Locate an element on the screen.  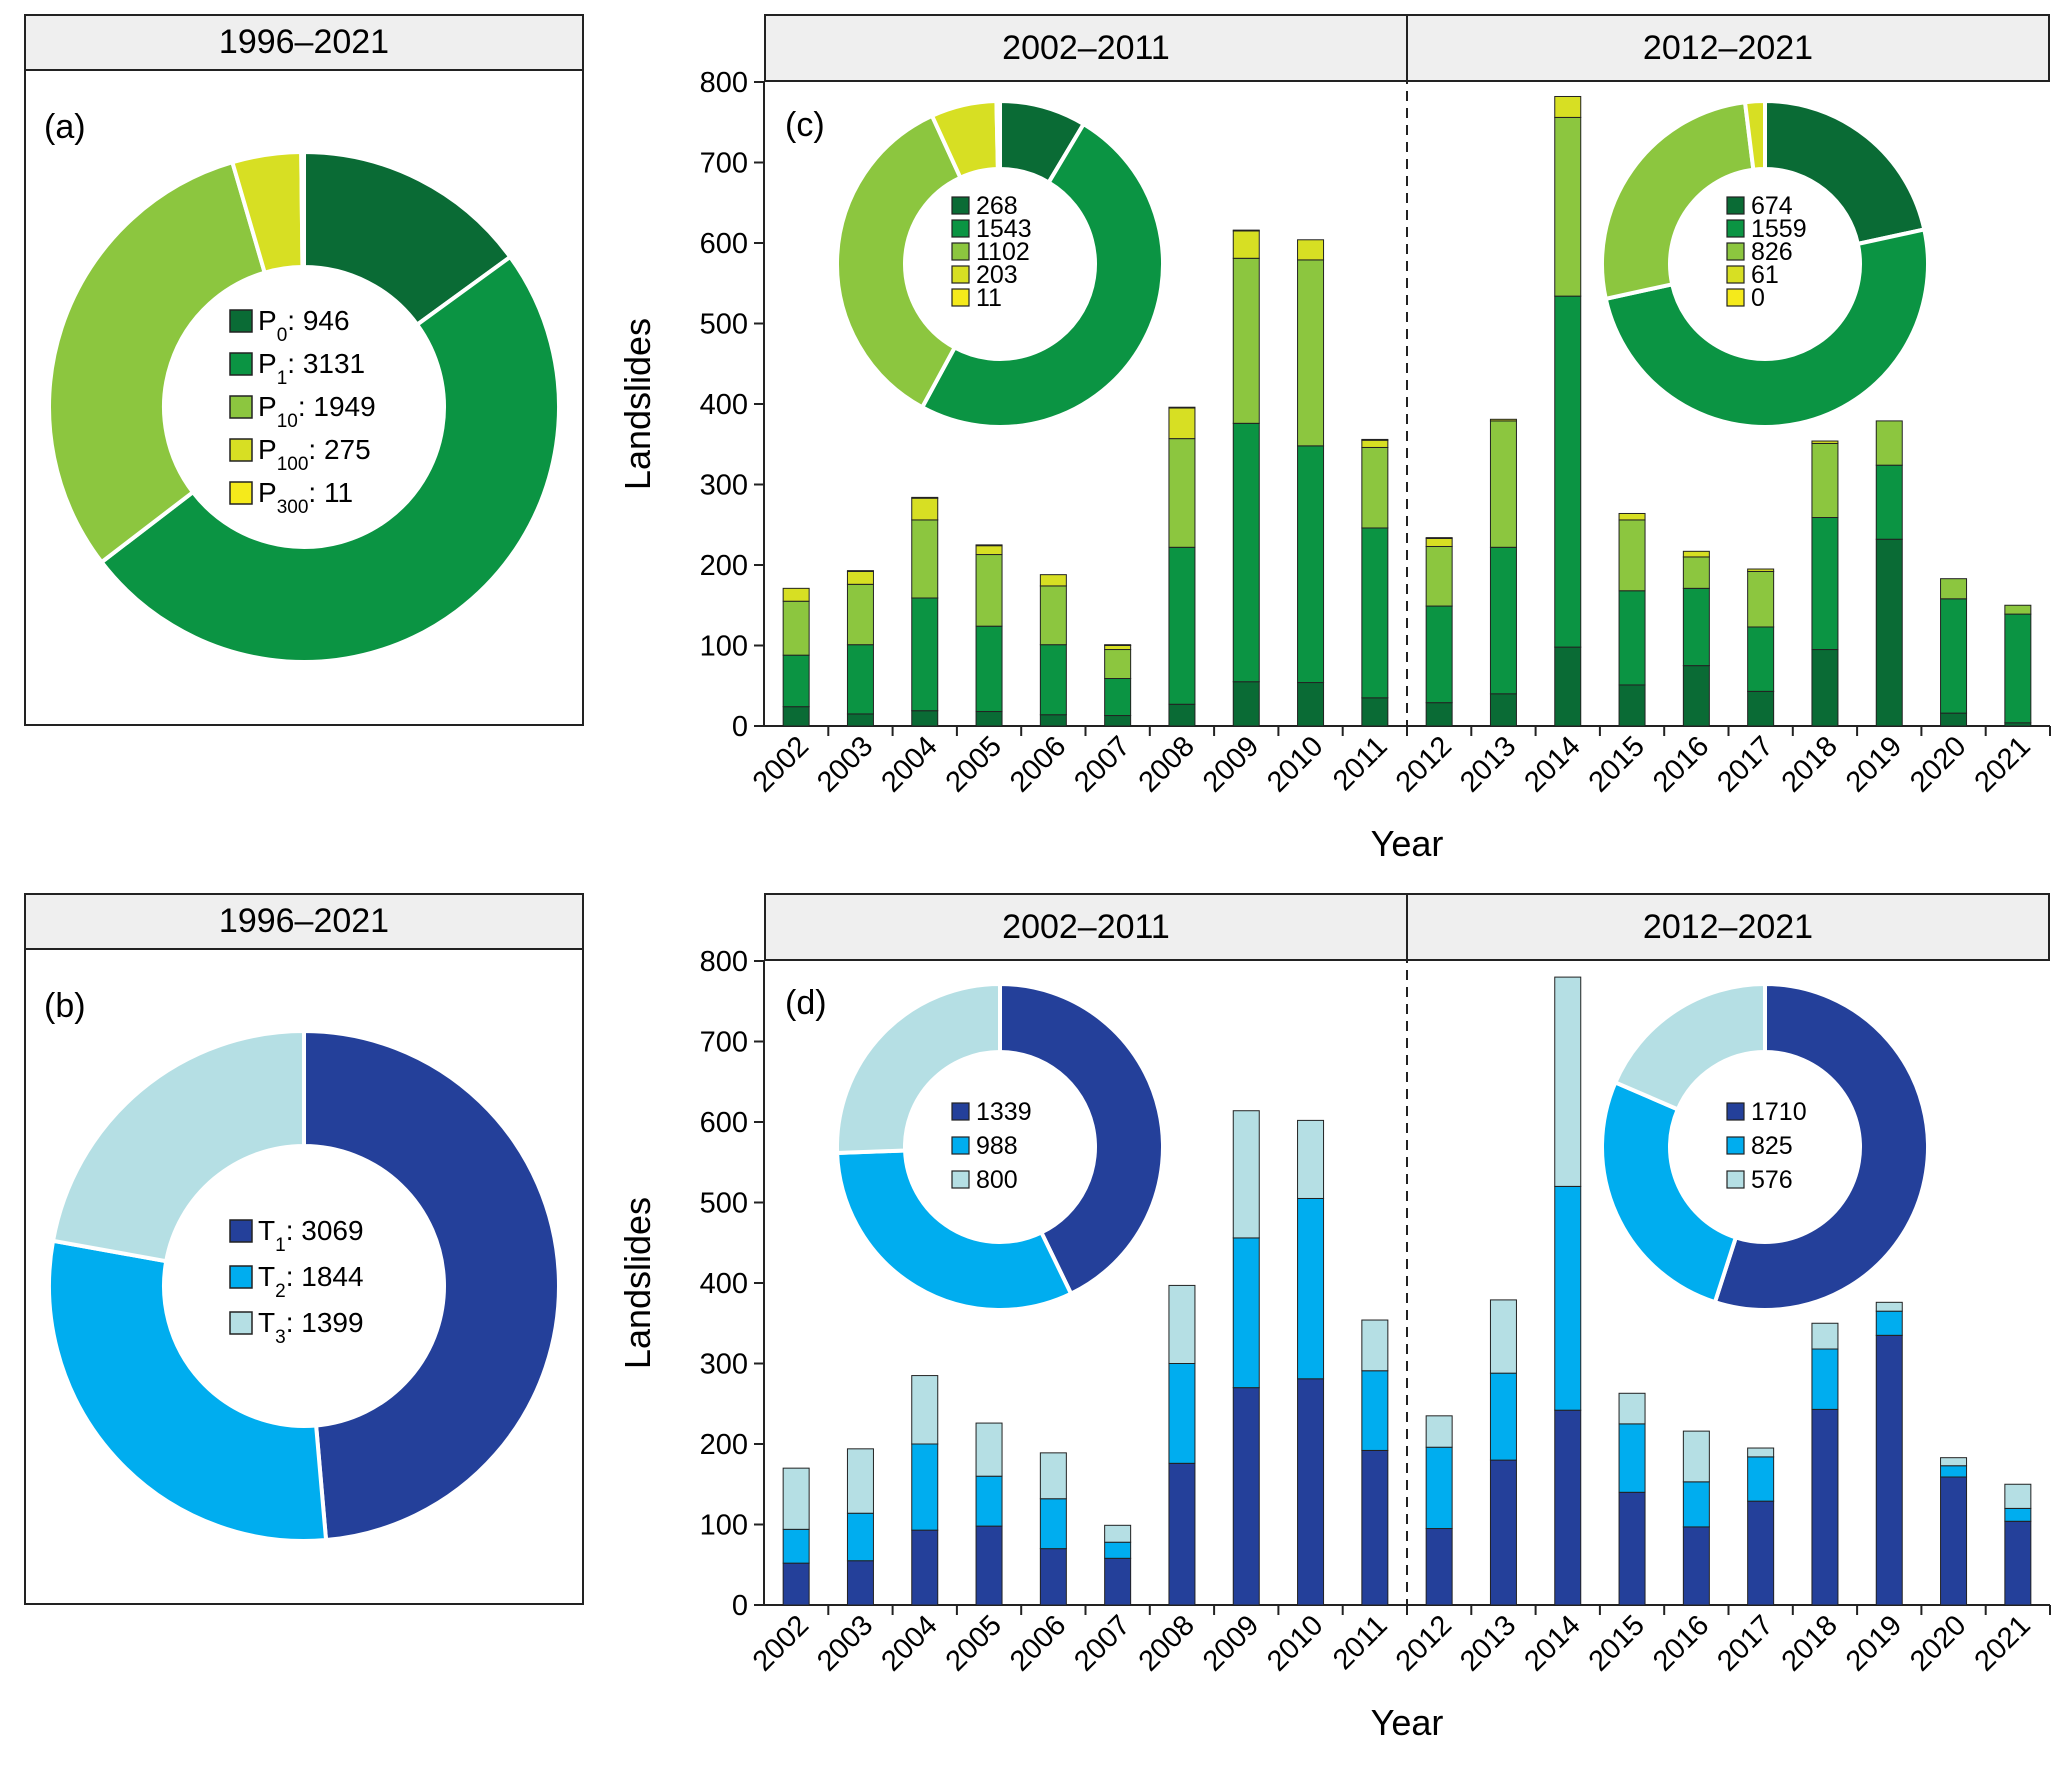
barchart-d-inset-legend-left-swatch-T2 is located at coordinates (960, 1145).